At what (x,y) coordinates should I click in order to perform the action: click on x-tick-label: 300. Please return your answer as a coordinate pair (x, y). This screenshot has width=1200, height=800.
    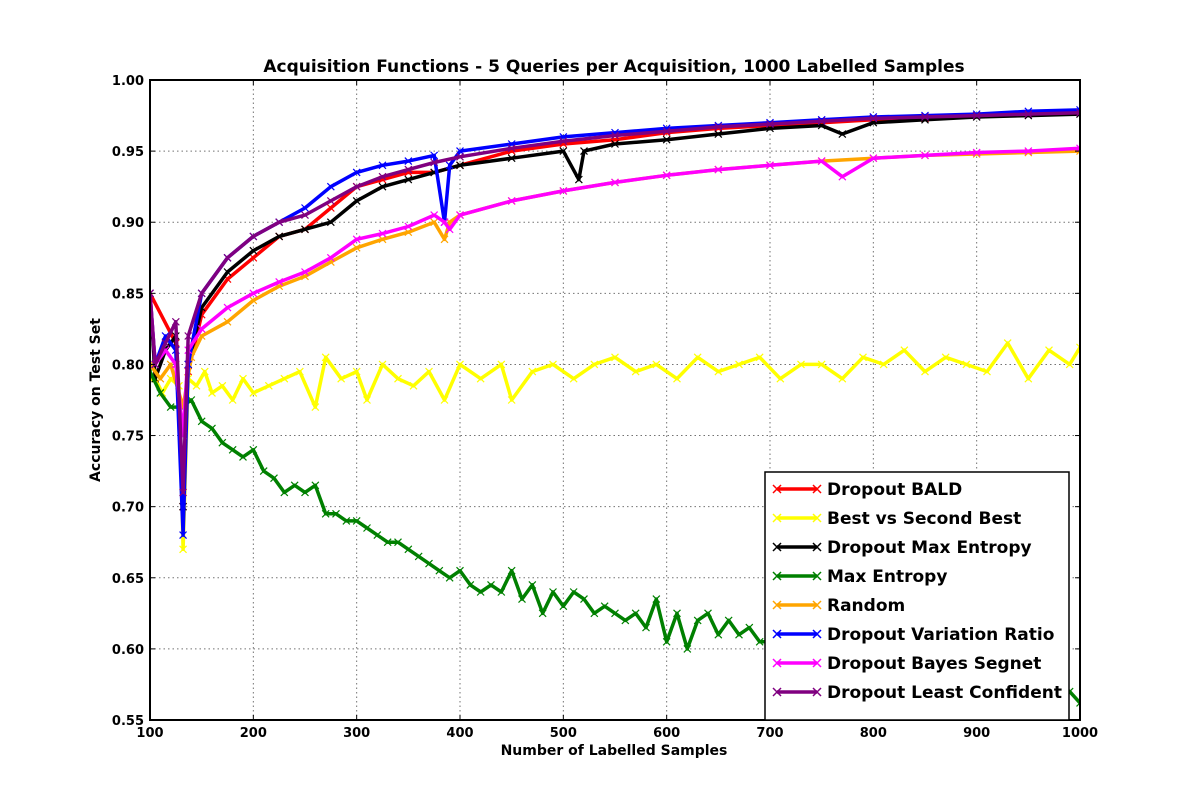
    Looking at the image, I should click on (356, 733).